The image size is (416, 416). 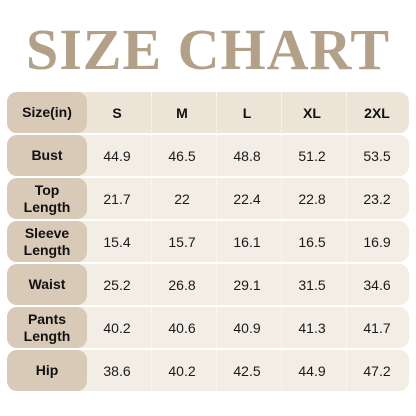 I want to click on table-cell: 26.8, so click(x=182, y=284).